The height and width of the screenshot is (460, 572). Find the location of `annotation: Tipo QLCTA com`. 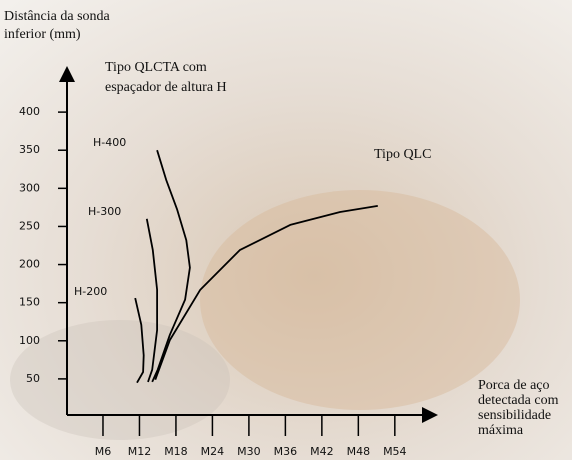

annotation: Tipo QLCTA com is located at coordinates (156, 67).